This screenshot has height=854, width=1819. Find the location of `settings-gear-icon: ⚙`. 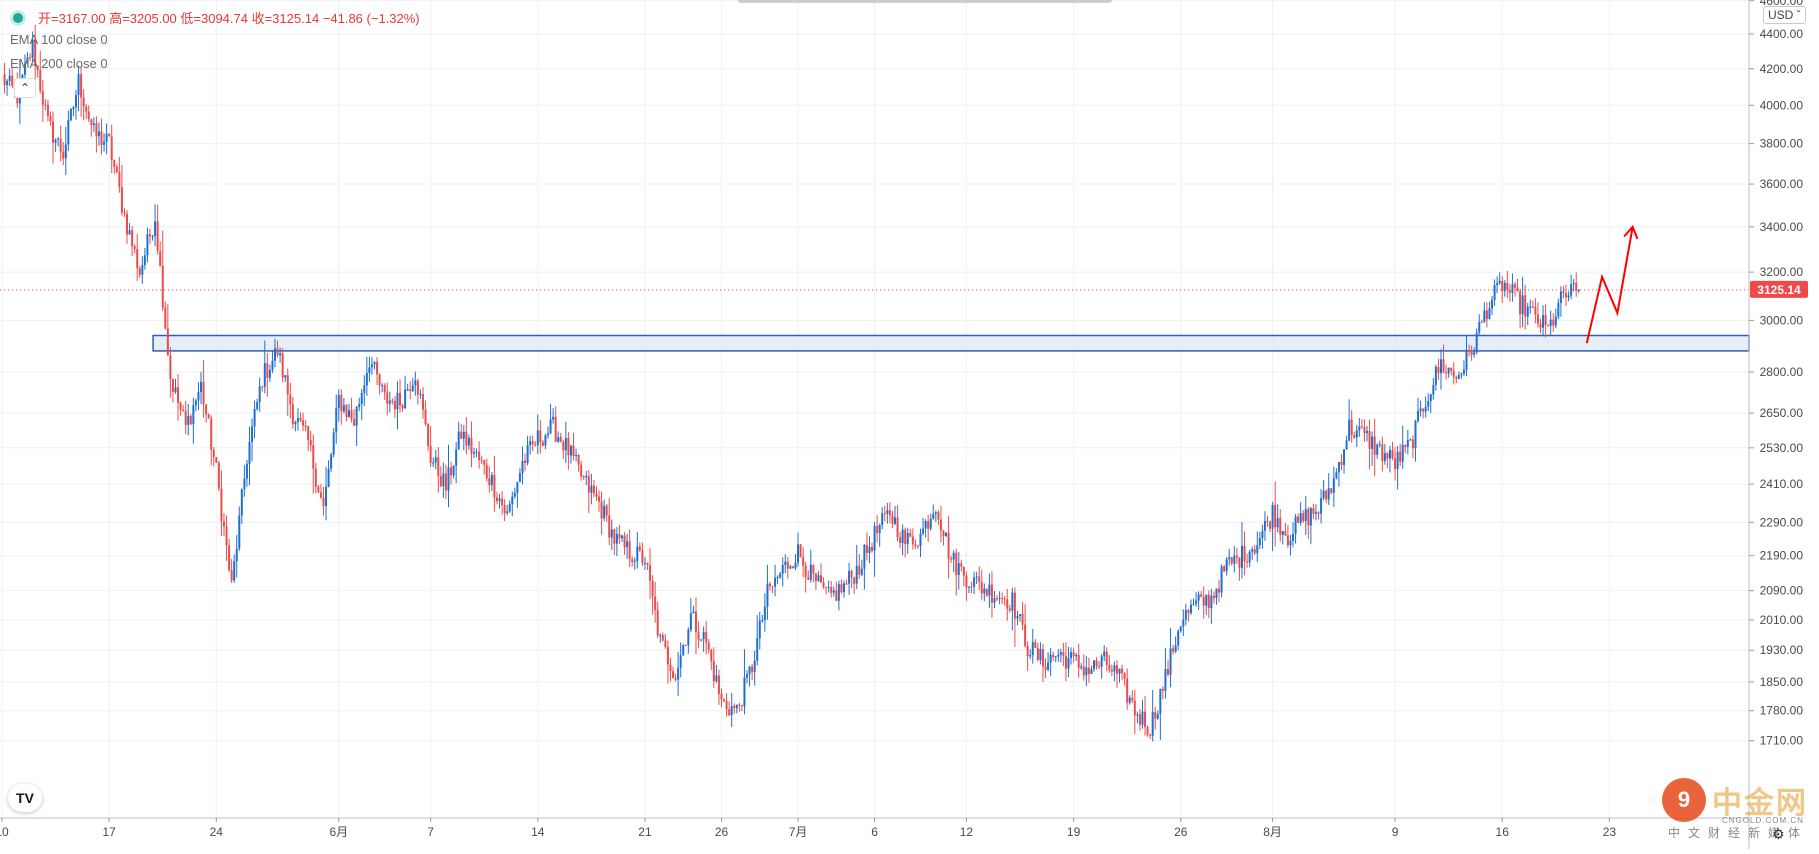

settings-gear-icon: ⚙ is located at coordinates (1778, 834).